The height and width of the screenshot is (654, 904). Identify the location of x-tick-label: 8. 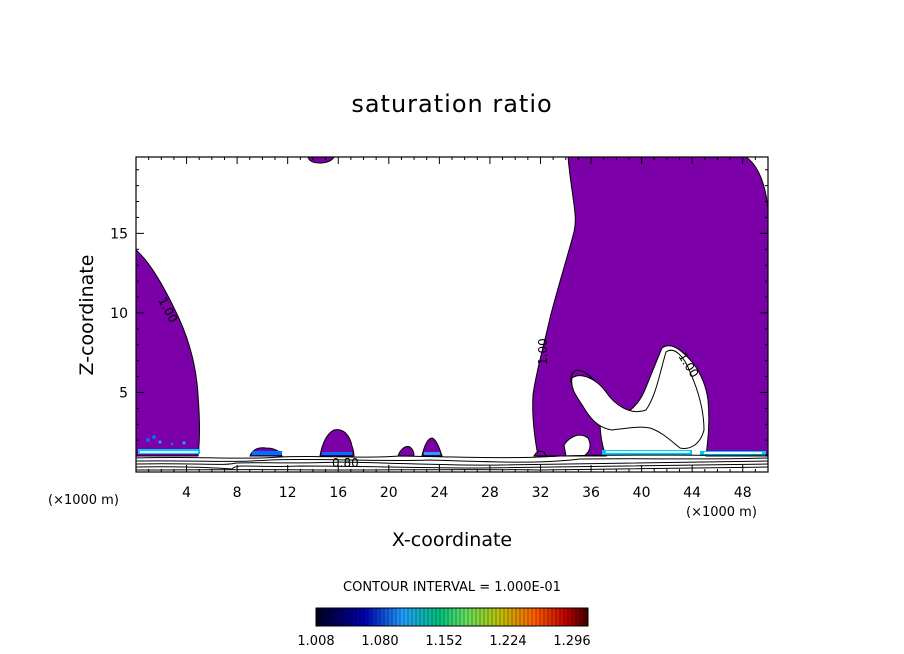
(237, 493).